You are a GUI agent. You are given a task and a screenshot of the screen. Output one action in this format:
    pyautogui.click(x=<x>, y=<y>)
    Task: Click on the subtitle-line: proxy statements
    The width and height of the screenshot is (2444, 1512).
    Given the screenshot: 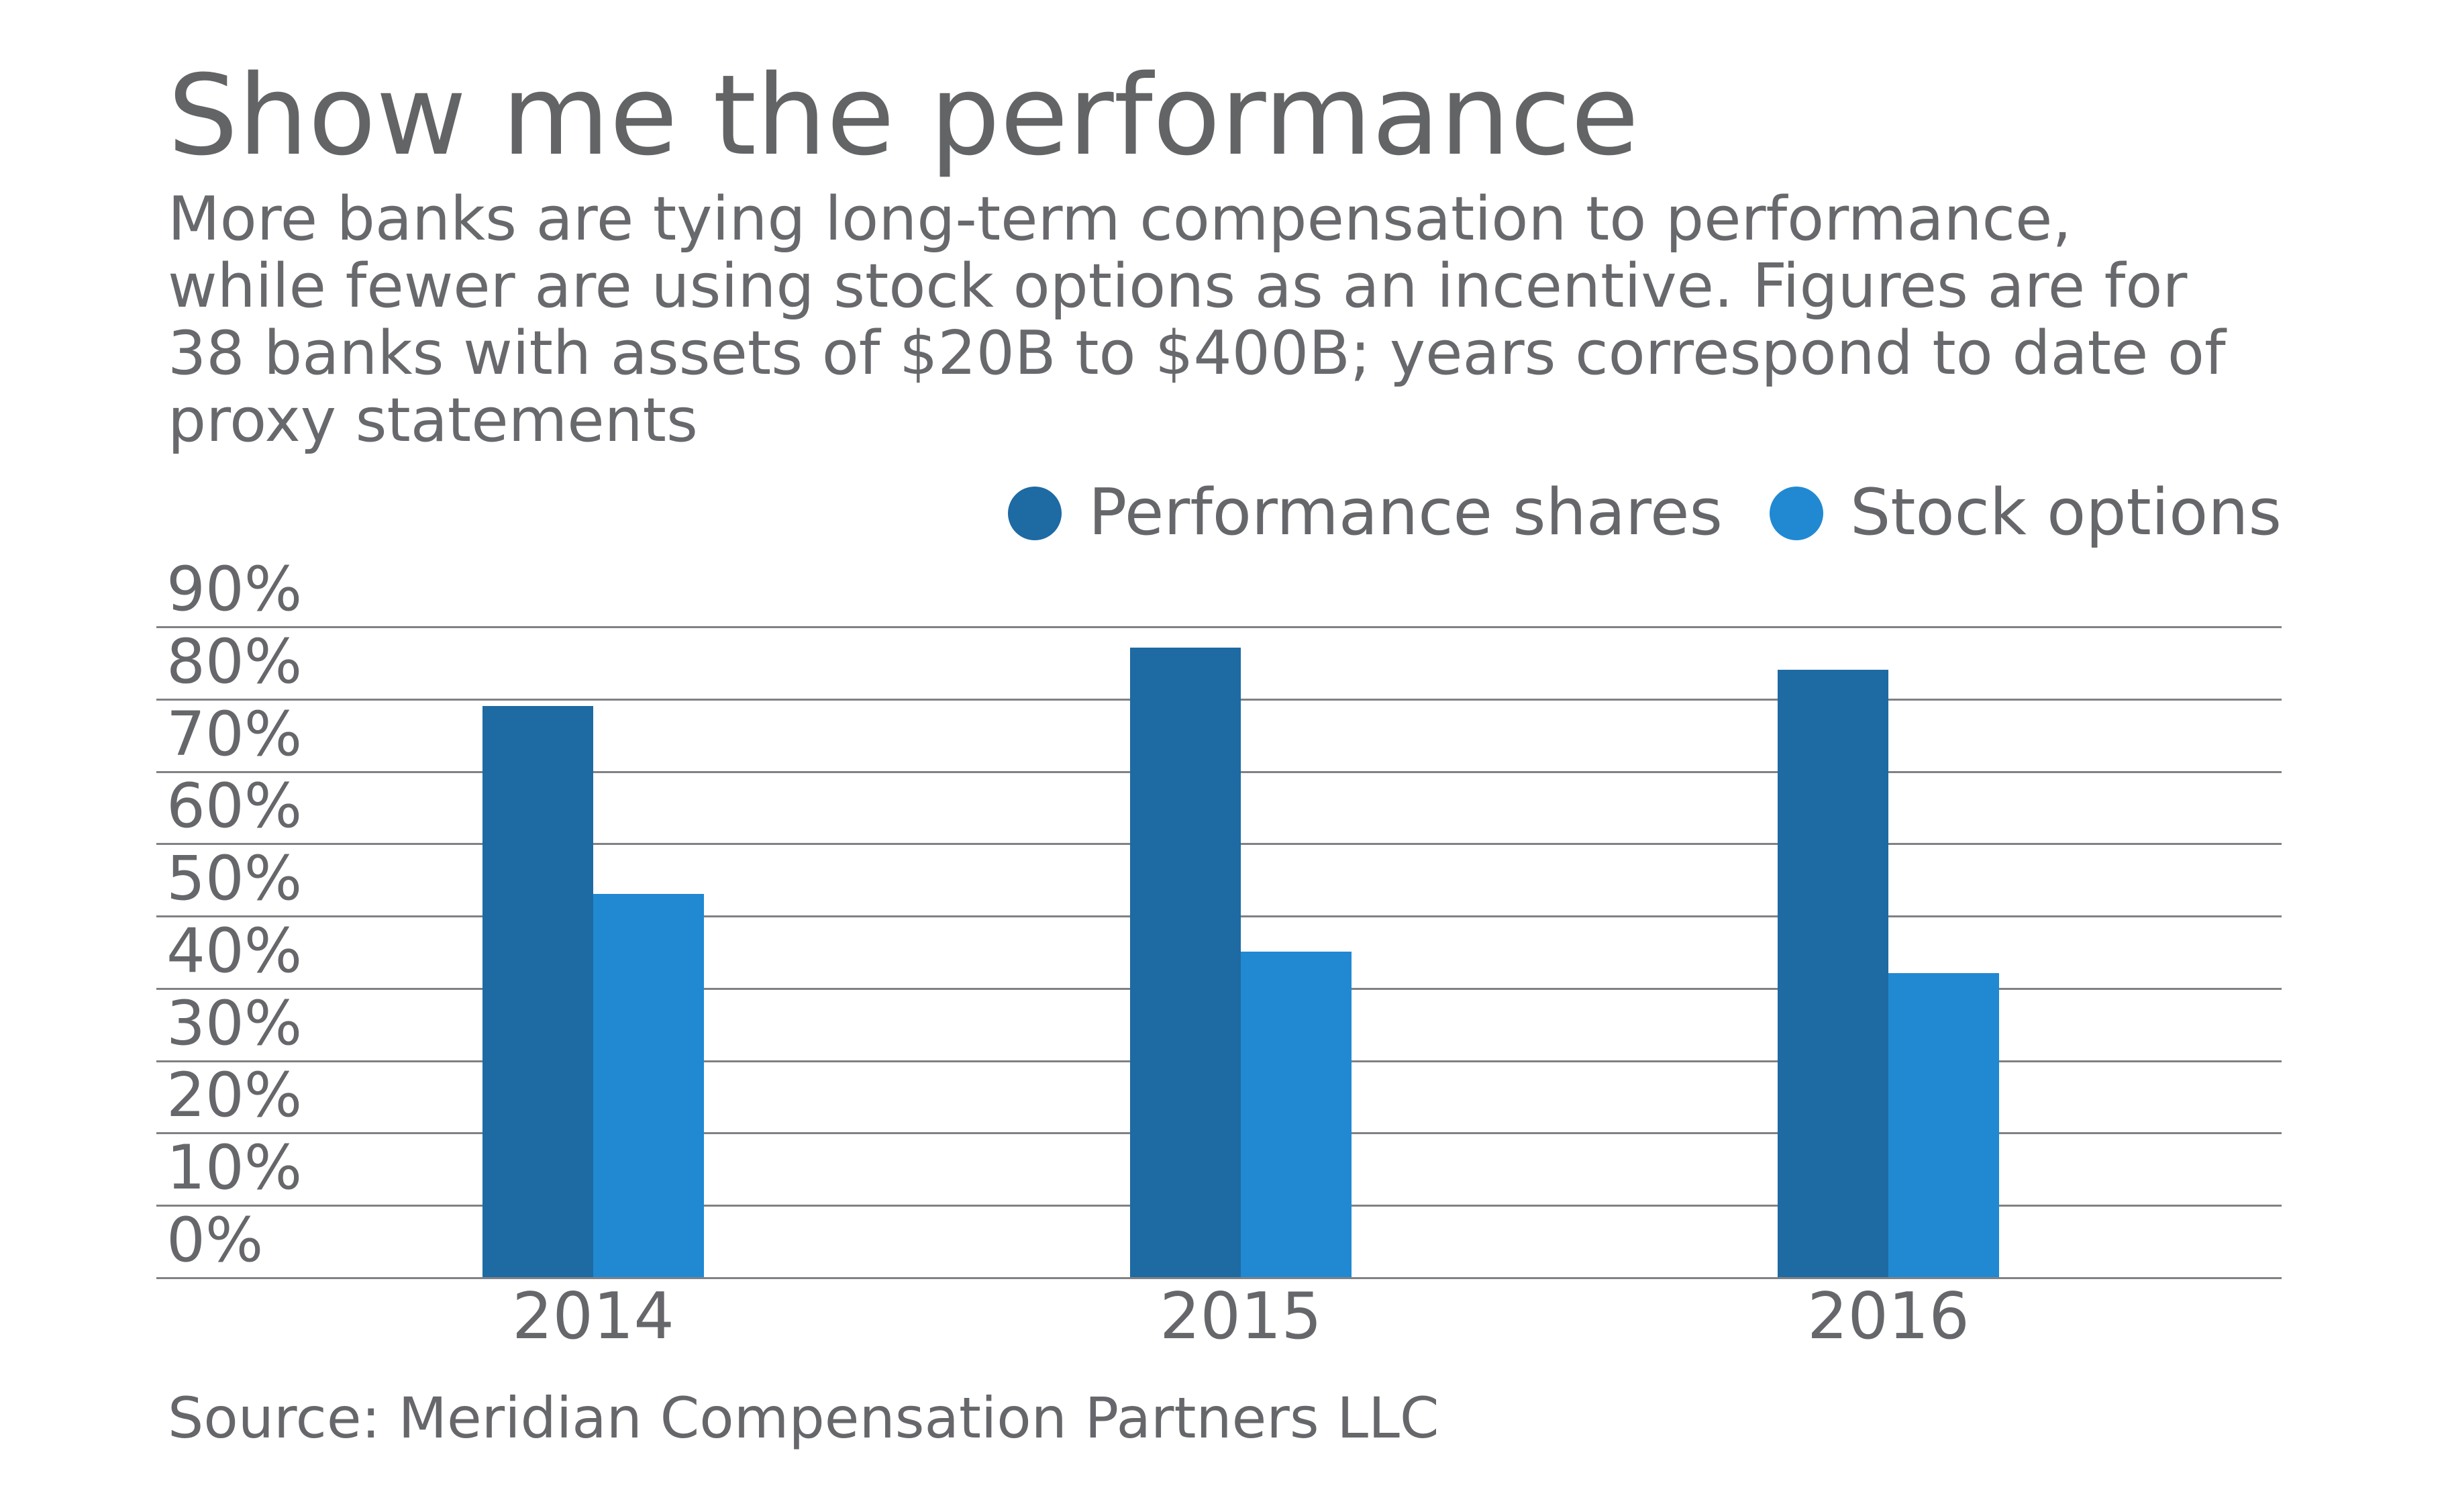 What is the action you would take?
    pyautogui.click(x=433, y=420)
    